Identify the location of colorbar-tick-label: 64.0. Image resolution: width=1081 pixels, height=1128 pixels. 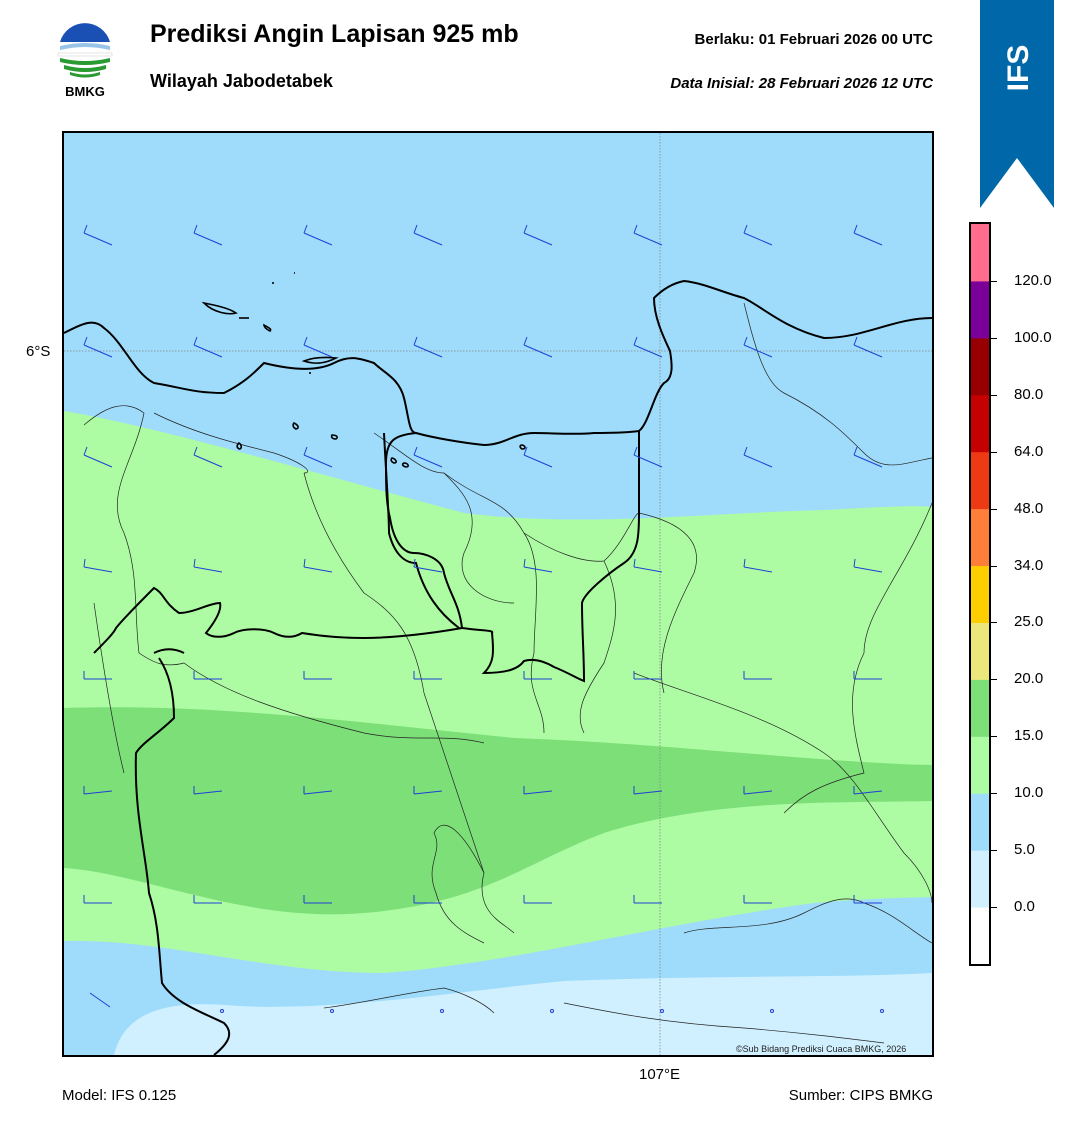
(1029, 451).